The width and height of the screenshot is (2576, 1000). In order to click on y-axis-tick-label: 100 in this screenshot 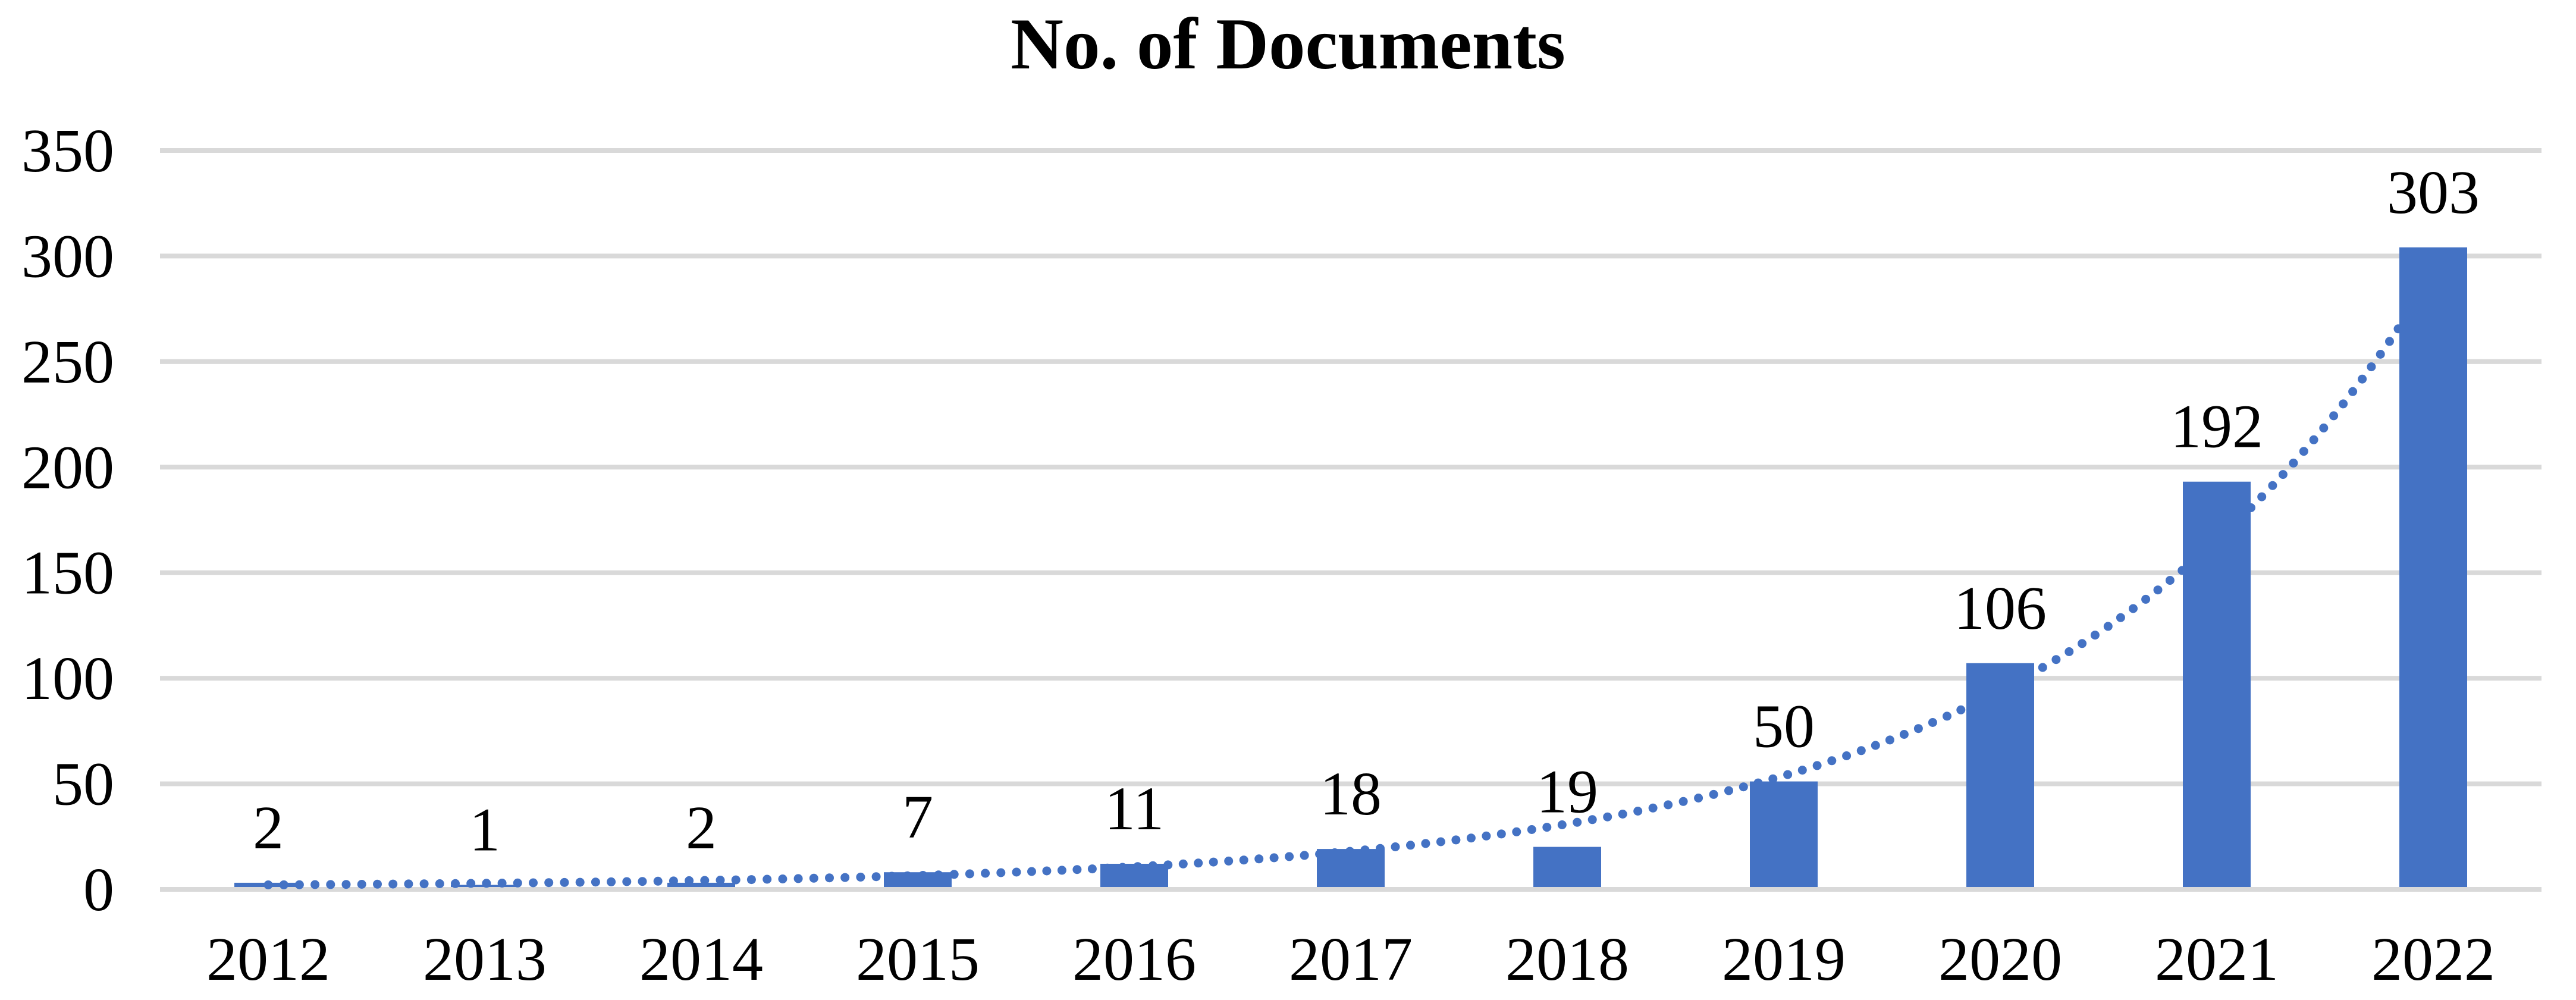, I will do `click(67, 678)`.